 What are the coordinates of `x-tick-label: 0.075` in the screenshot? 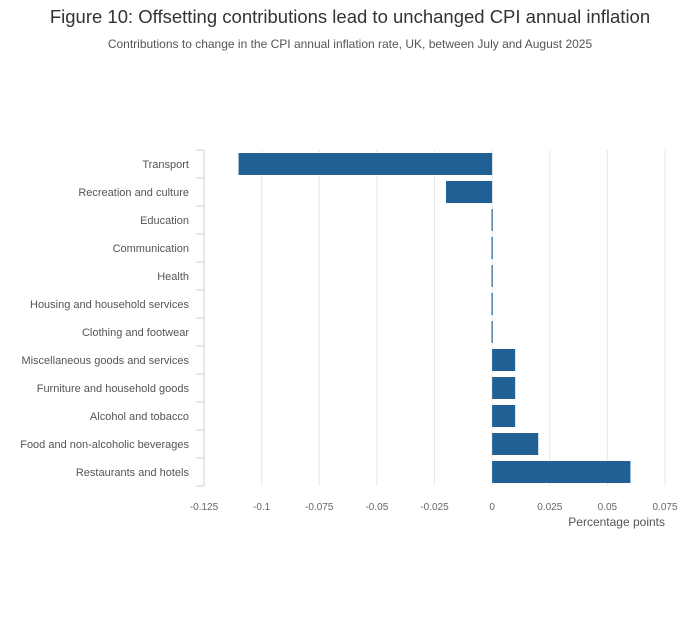 It's located at (664, 507).